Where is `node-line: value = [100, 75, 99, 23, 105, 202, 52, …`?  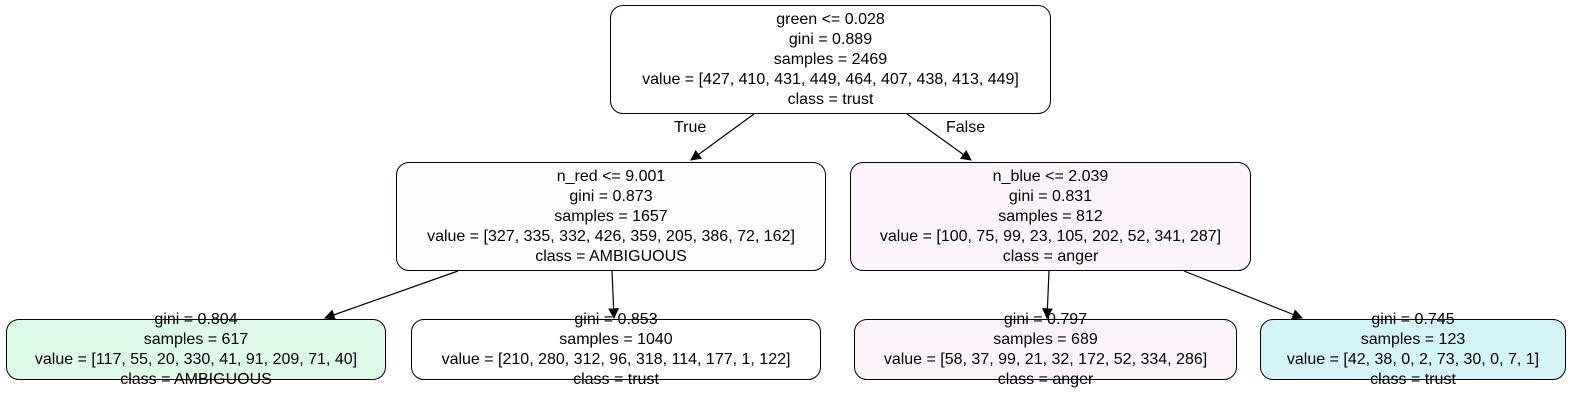
node-line: value = [100, 75, 99, 23, 105, 202, 52, … is located at coordinates (1050, 236).